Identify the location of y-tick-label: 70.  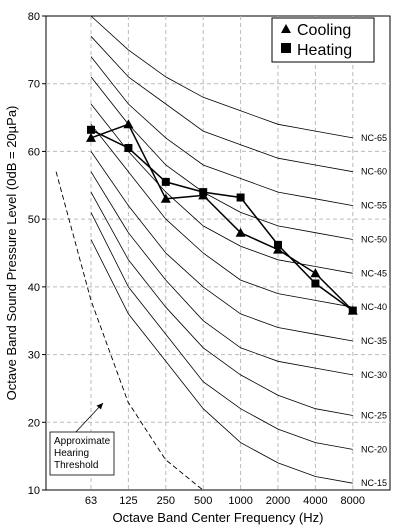
(34, 85).